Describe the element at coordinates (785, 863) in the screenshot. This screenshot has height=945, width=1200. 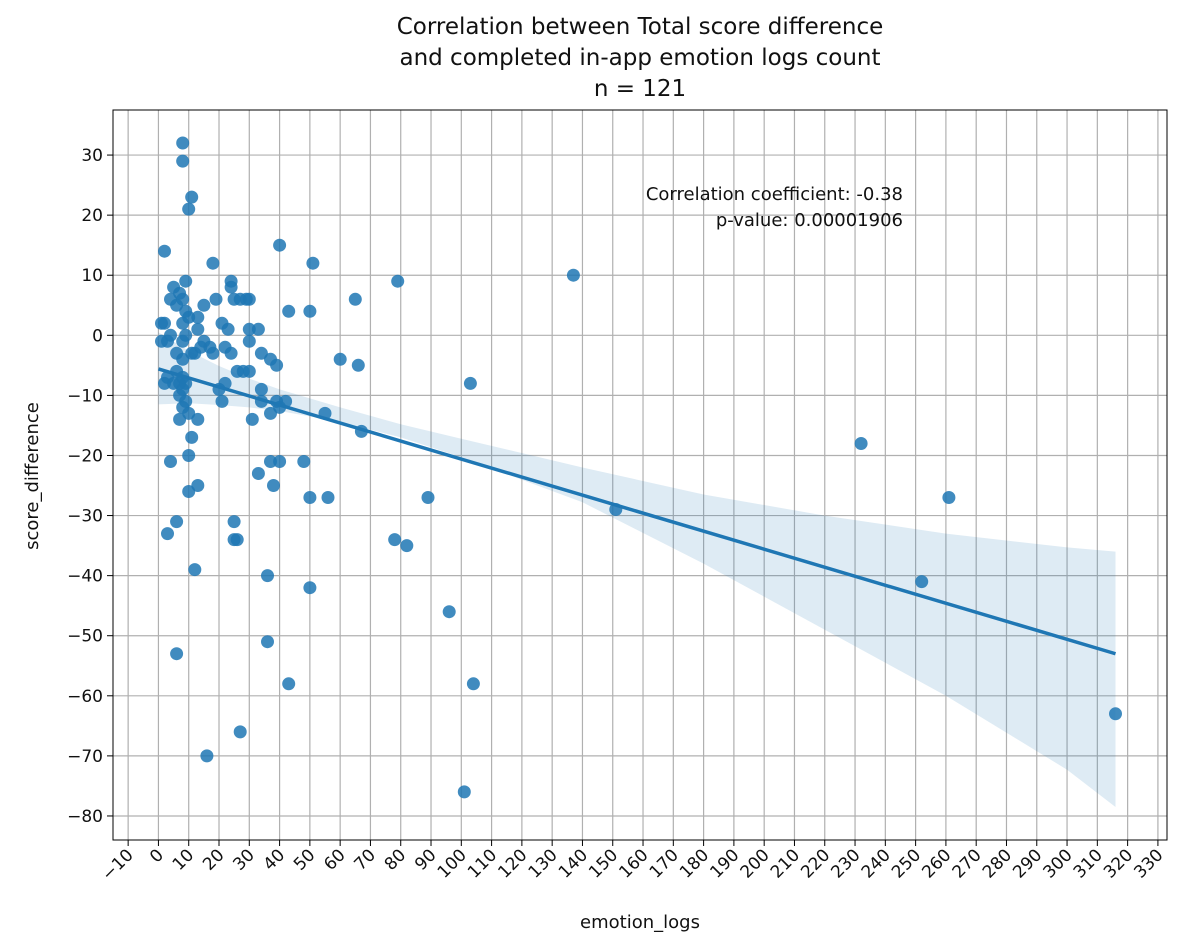
I see `x-tick-label: 210` at that location.